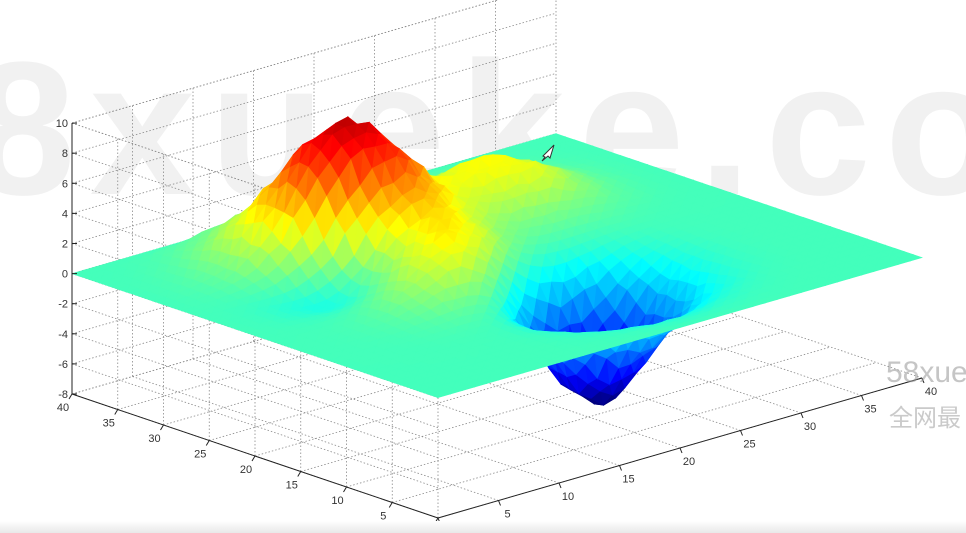  I want to click on y-tick-label: 5, so click(383, 517).